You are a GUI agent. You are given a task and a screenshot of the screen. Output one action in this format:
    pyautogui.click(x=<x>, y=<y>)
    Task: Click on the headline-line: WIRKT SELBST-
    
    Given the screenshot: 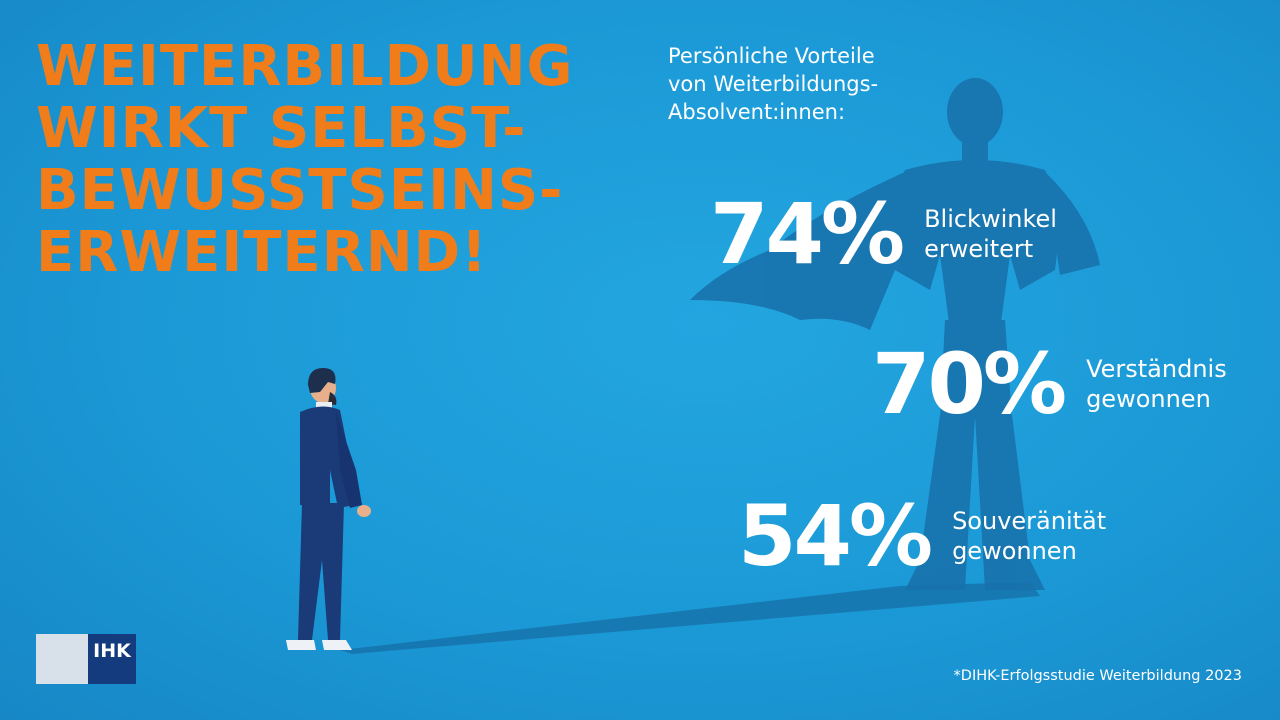 What is the action you would take?
    pyautogui.click(x=281, y=128)
    